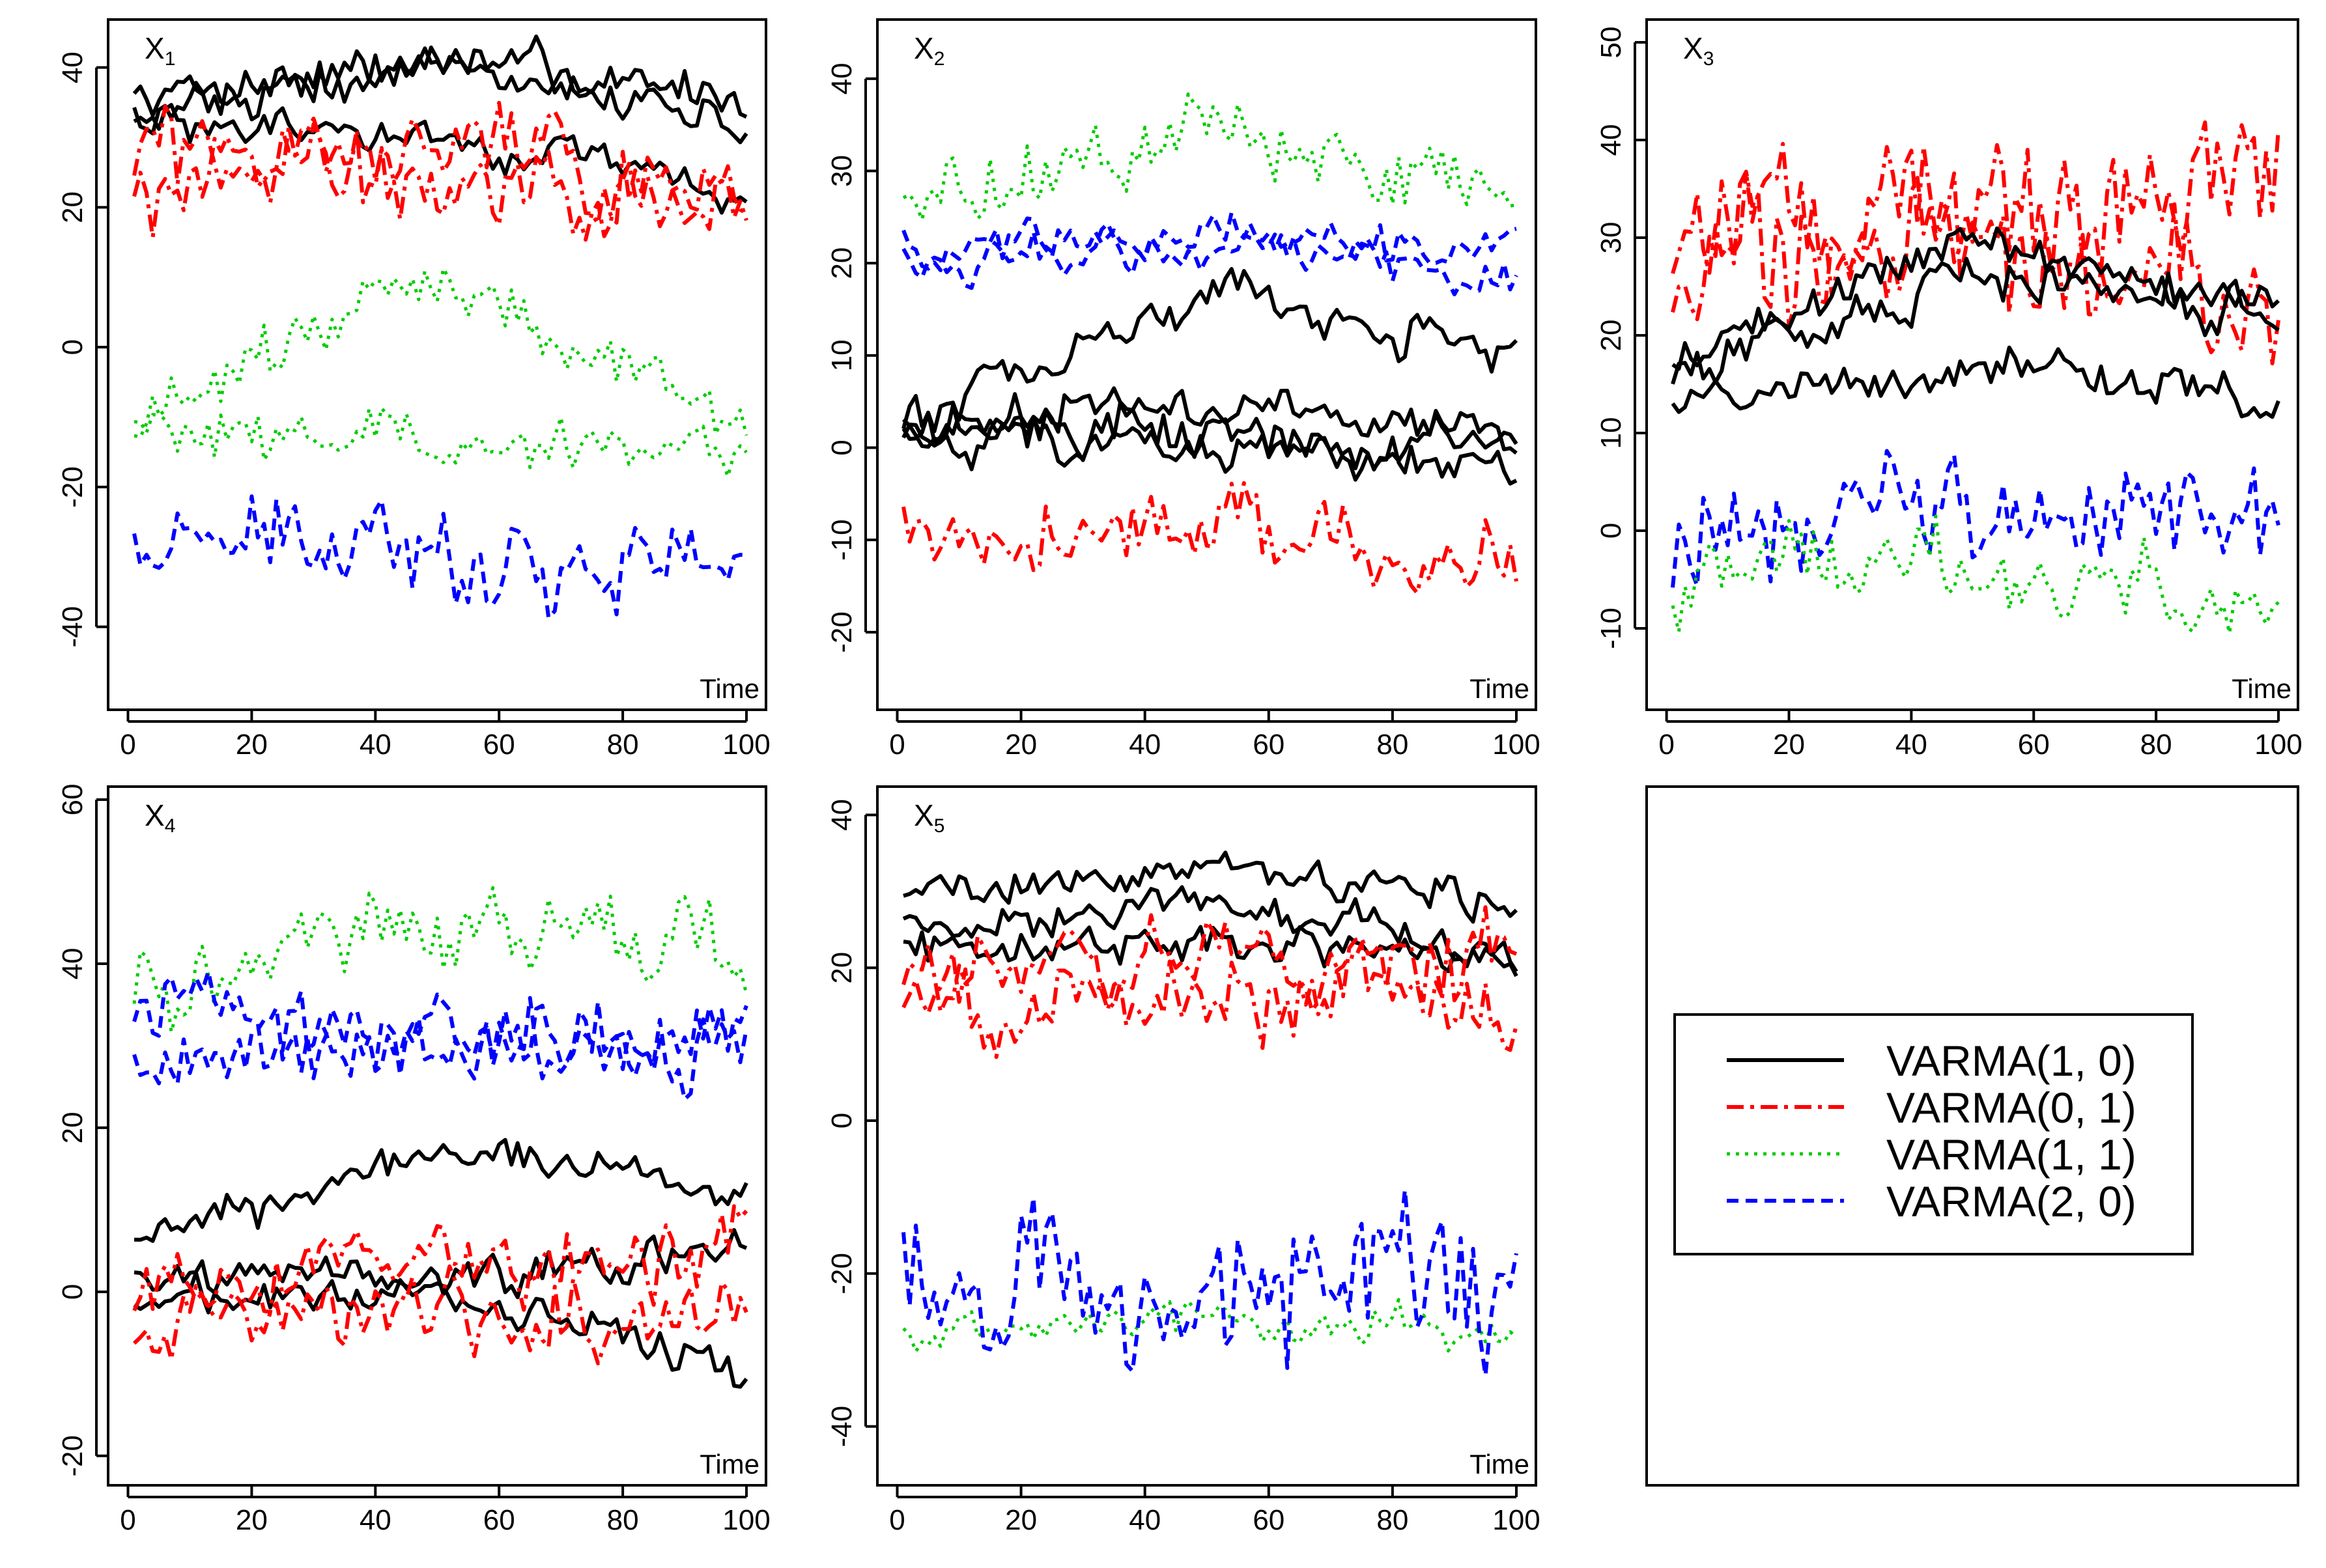  What do you see at coordinates (939, 826) in the screenshot?
I see `panel-label-subscript: 5` at bounding box center [939, 826].